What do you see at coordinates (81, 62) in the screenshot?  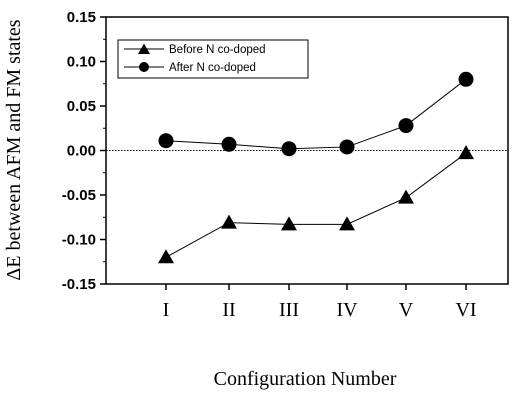 I see `y-tick-label: 0.10` at bounding box center [81, 62].